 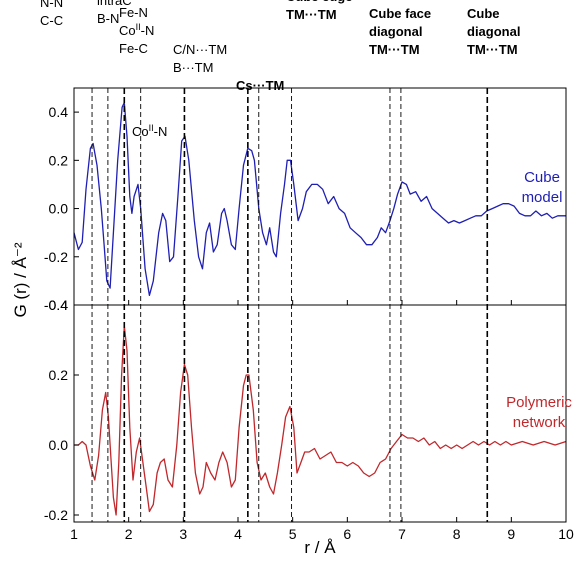 I want to click on annotation-intrac: B-N, so click(x=108, y=18).